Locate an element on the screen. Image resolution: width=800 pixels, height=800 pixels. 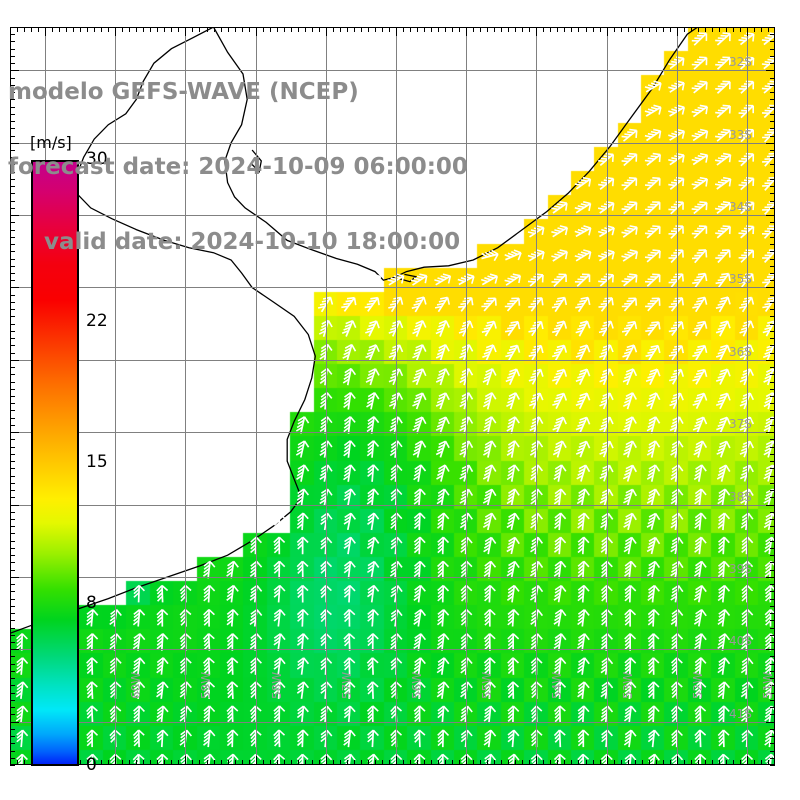
axis-label-lon: 60W is located at coordinates (136, 685).